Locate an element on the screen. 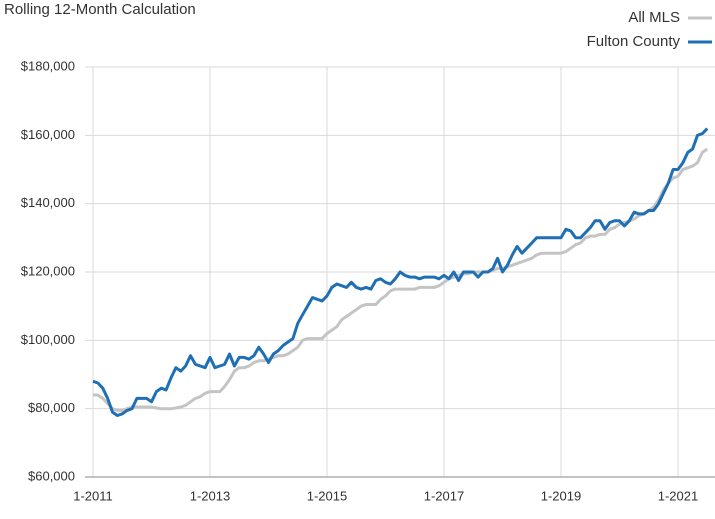 This screenshot has height=519, width=715. y-tick-label: $120,000 is located at coordinates (48, 270).